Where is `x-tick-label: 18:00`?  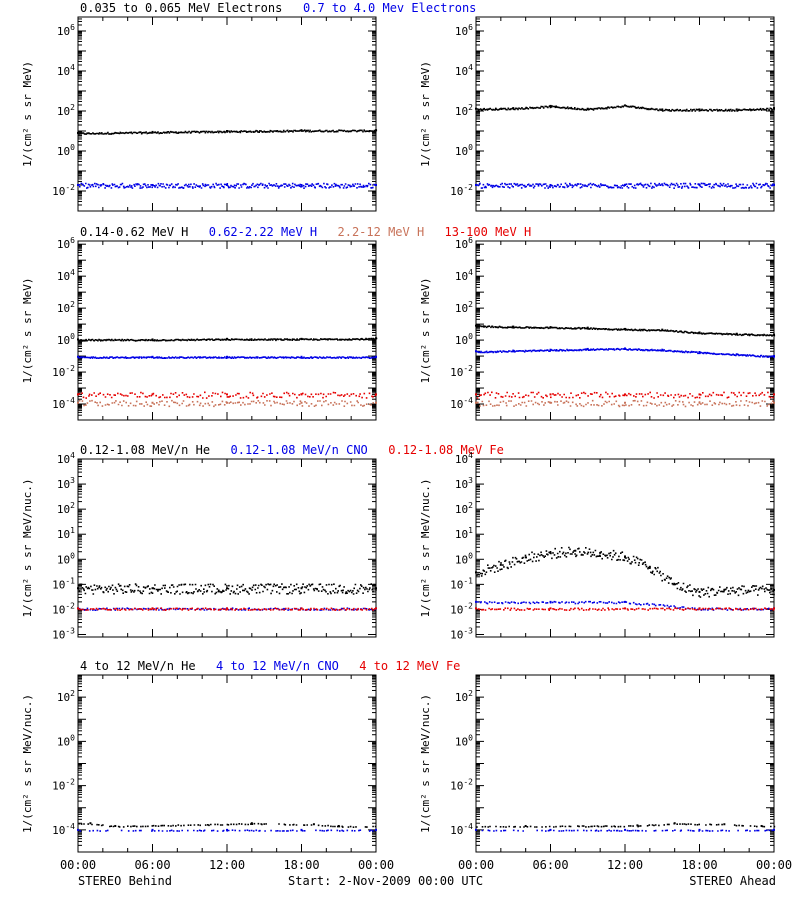
x-tick-label: 18:00 is located at coordinates (301, 865).